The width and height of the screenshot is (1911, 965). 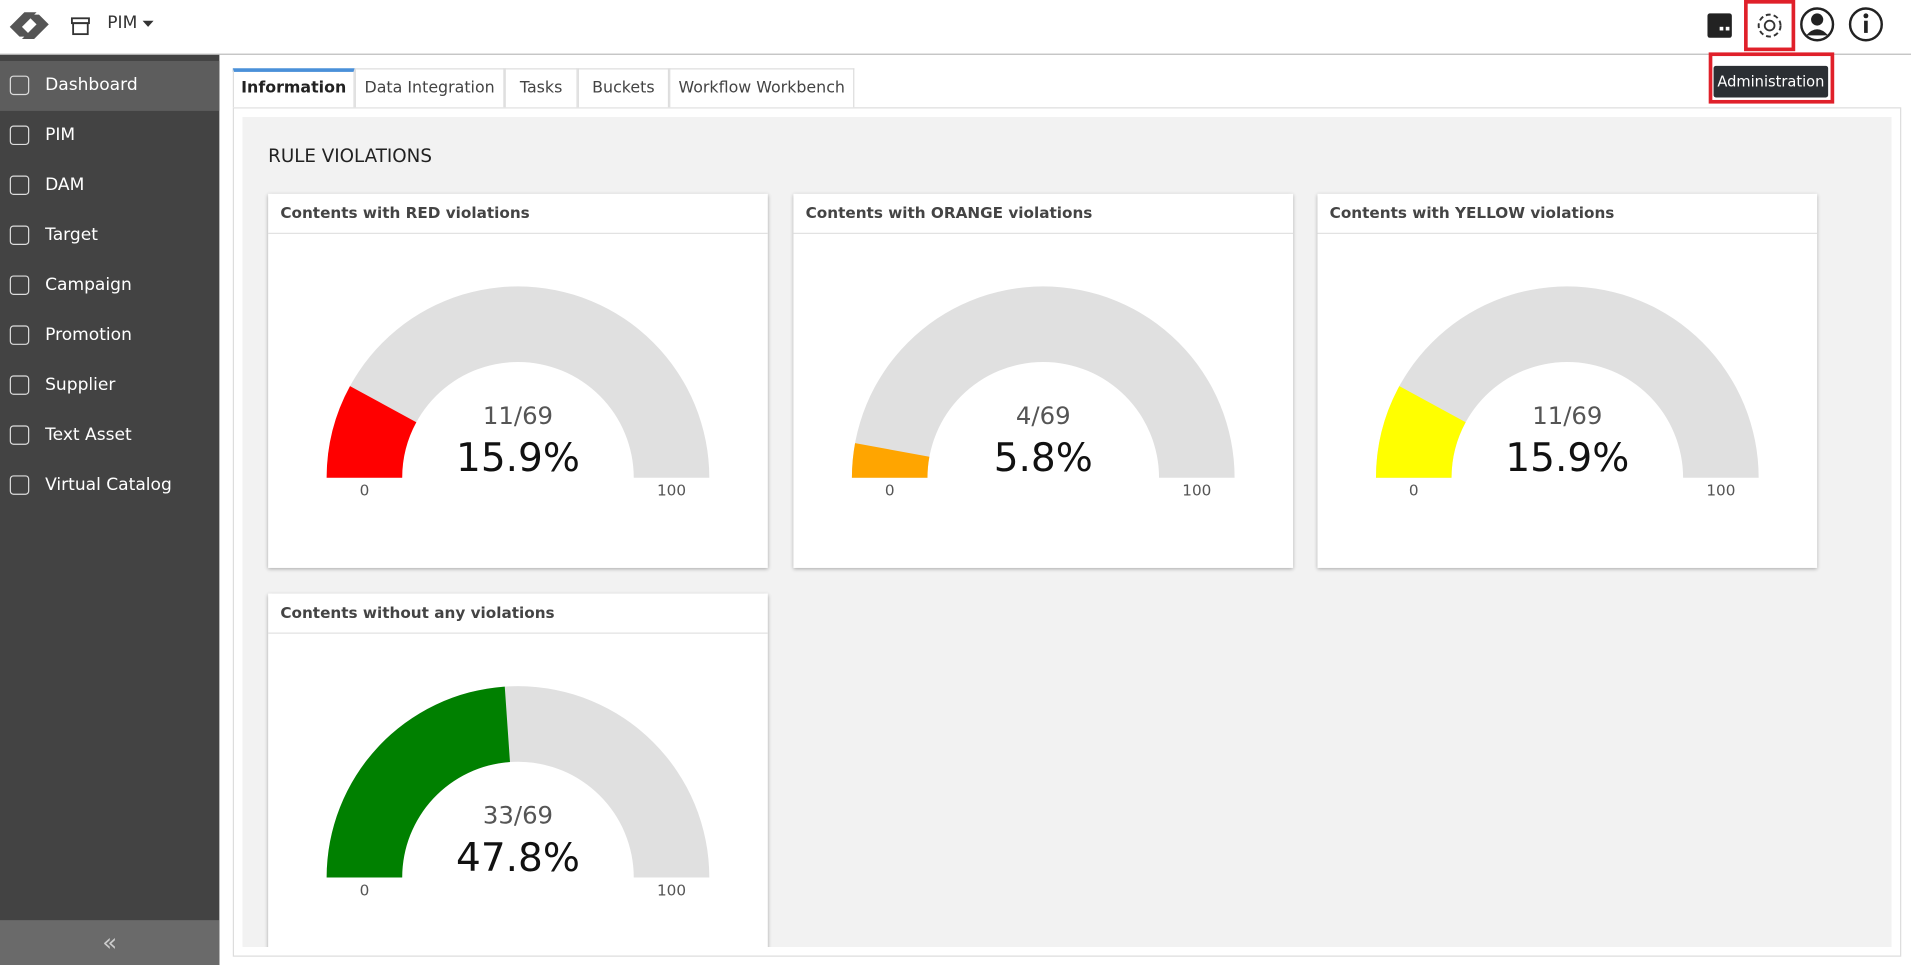 What do you see at coordinates (518, 815) in the screenshot?
I see `gauge-count: 33/69` at bounding box center [518, 815].